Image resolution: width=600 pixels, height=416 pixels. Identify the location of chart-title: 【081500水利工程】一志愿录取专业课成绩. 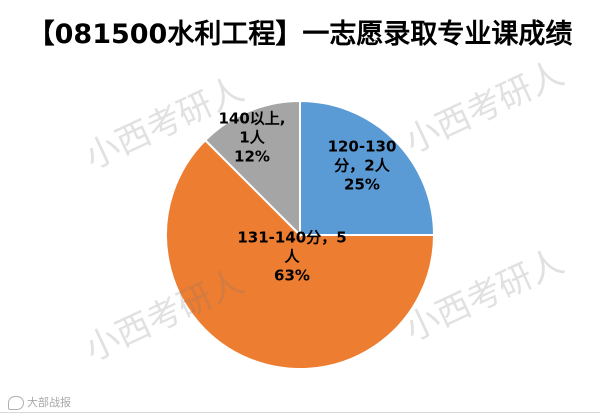
(300, 34).